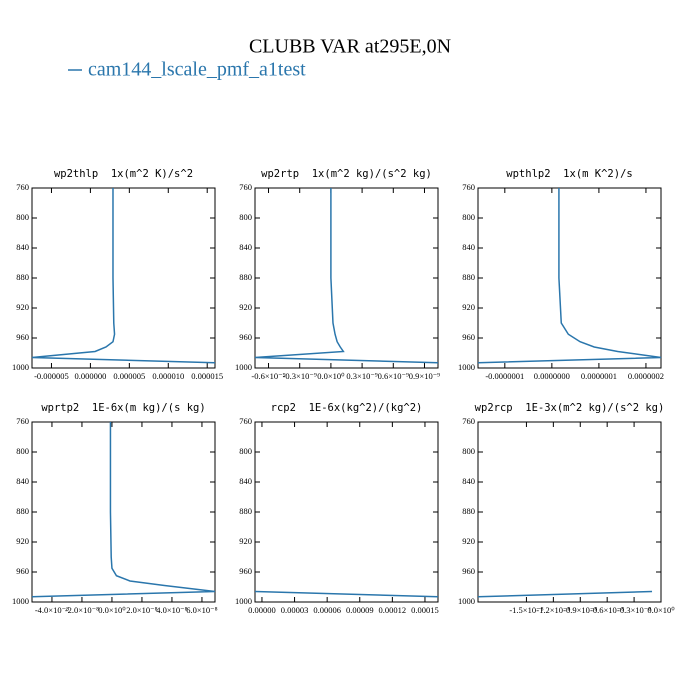 This screenshot has width=700, height=700. I want to click on x-tick-label: 0.00006, so click(327, 610).